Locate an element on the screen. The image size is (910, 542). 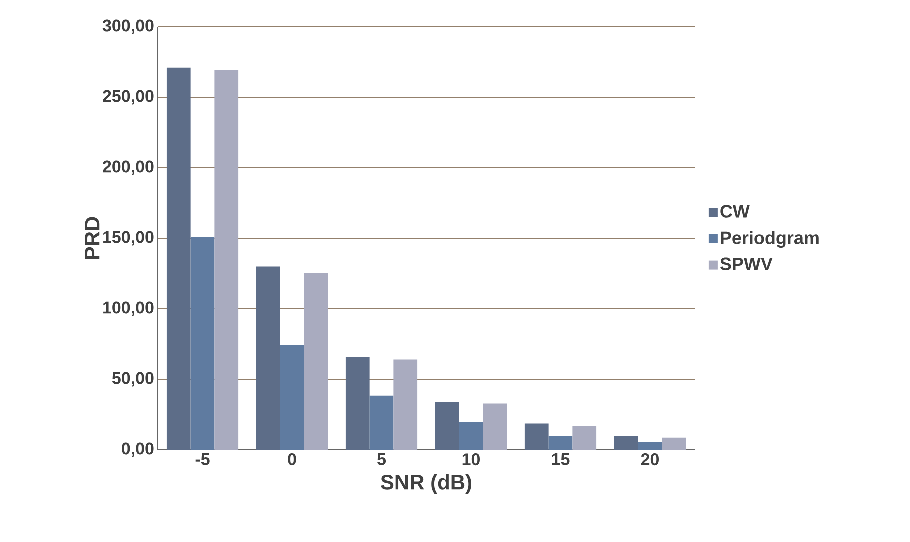
x-tick-label: 5 is located at coordinates (382, 460).